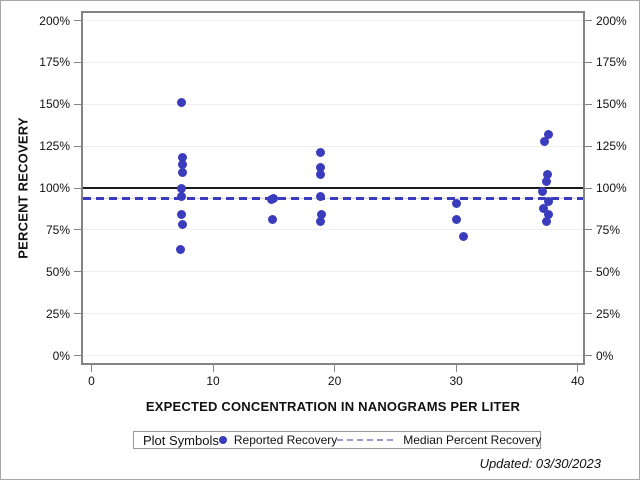 The height and width of the screenshot is (480, 640). I want to click on legend-entry-label: Median Percent Recovery, so click(472, 440).